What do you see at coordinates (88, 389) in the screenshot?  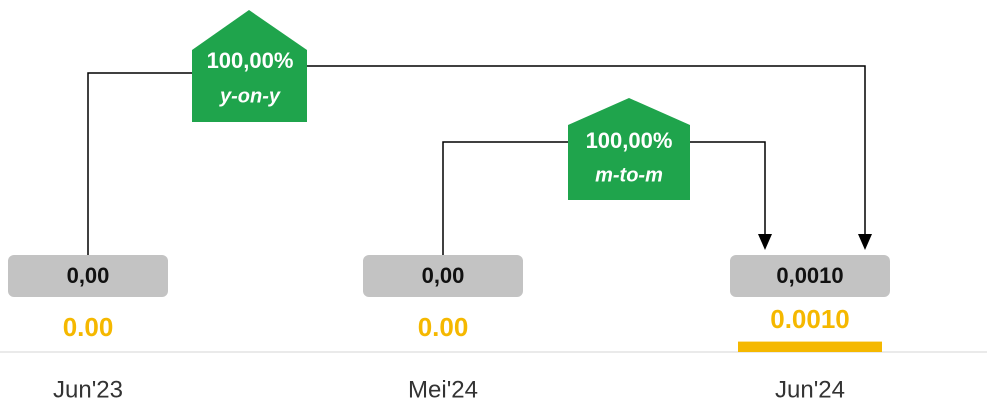 I see `x-tick-label: Jun'23` at bounding box center [88, 389].